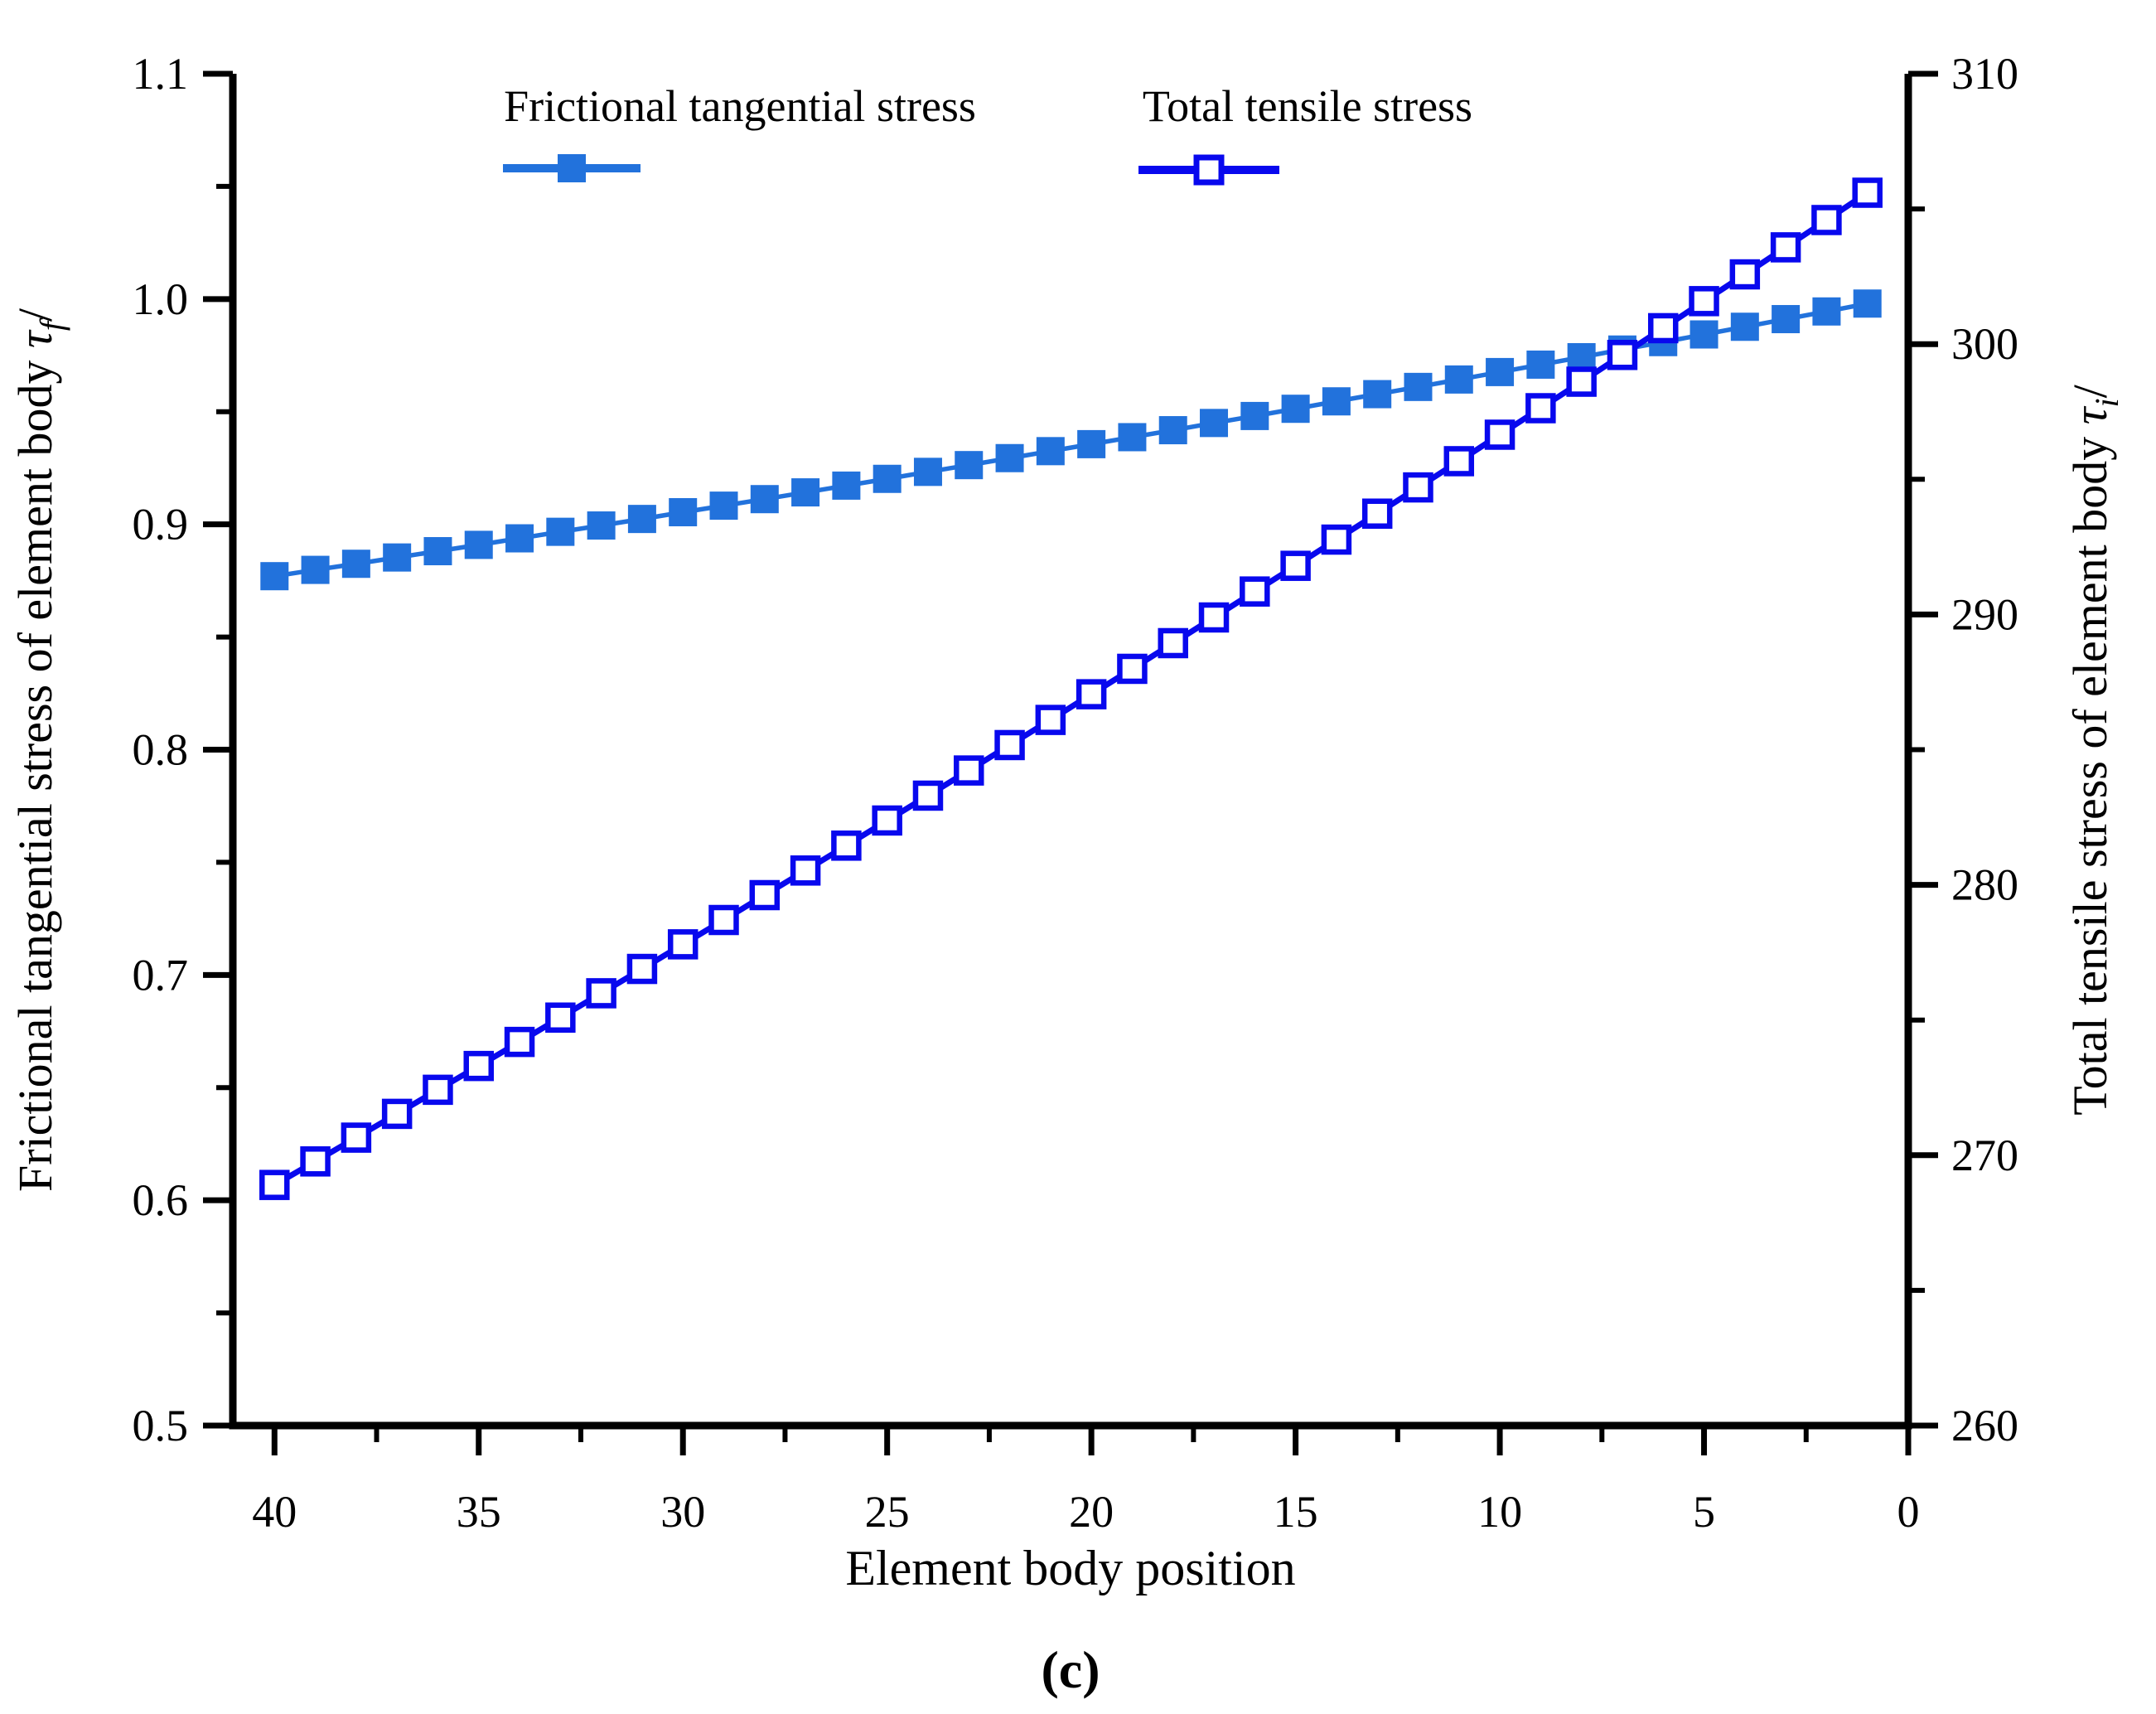 This screenshot has height=1714, width=2156. Describe the element at coordinates (2094, 749) in the screenshot. I see `y-right-axis-title: Total tensile stress of element body τi/` at that location.